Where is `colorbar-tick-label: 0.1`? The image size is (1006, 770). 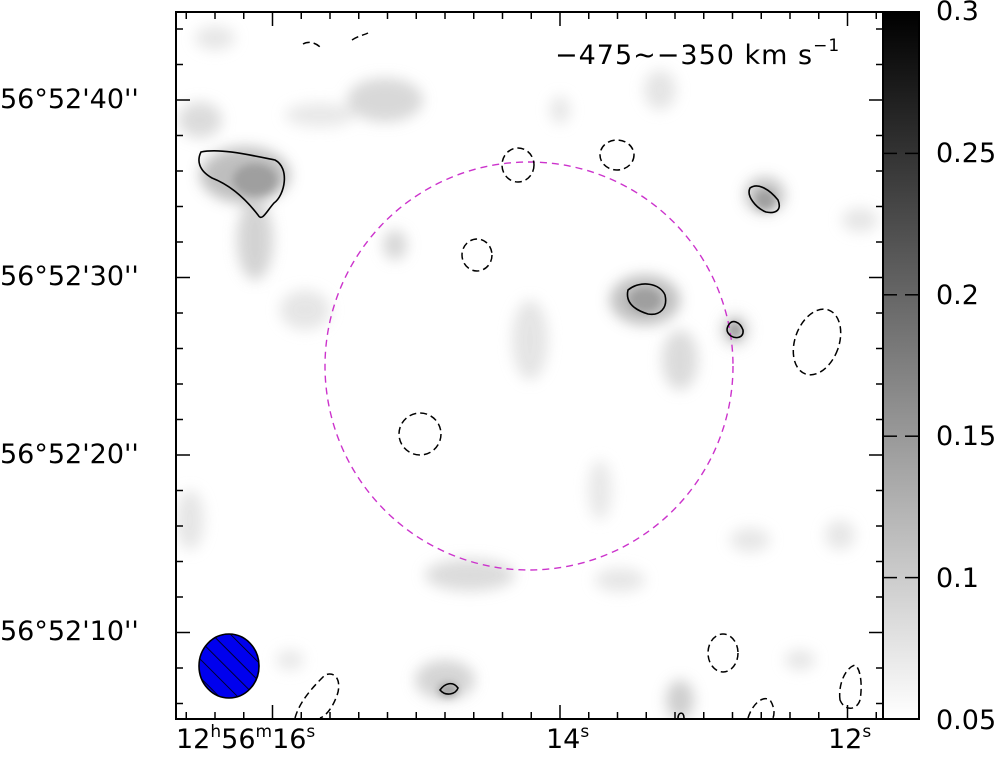
colorbar-tick-label: 0.1 is located at coordinates (957, 578).